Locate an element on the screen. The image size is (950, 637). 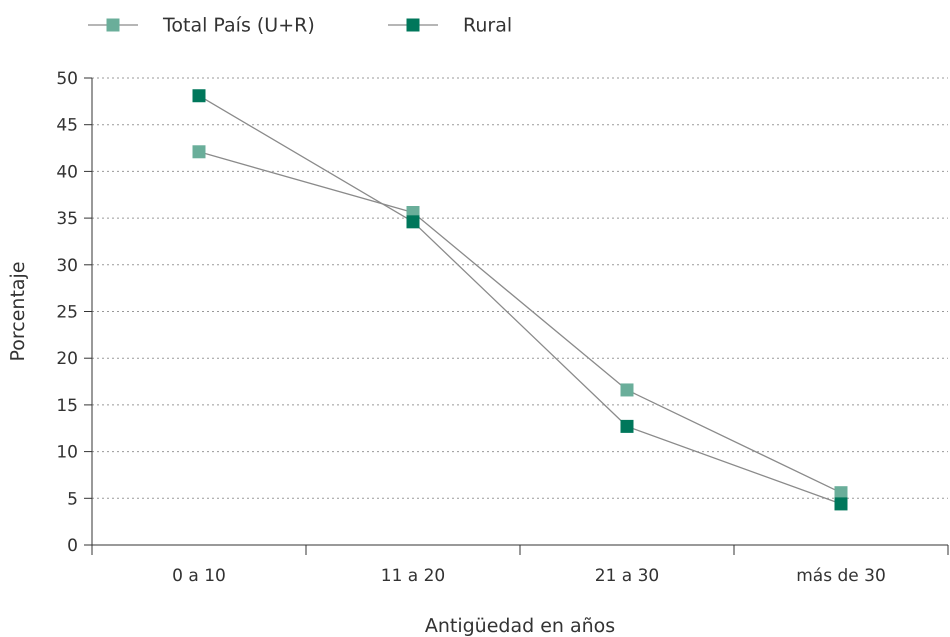
y-tick-label: 30 is located at coordinates (67, 266).